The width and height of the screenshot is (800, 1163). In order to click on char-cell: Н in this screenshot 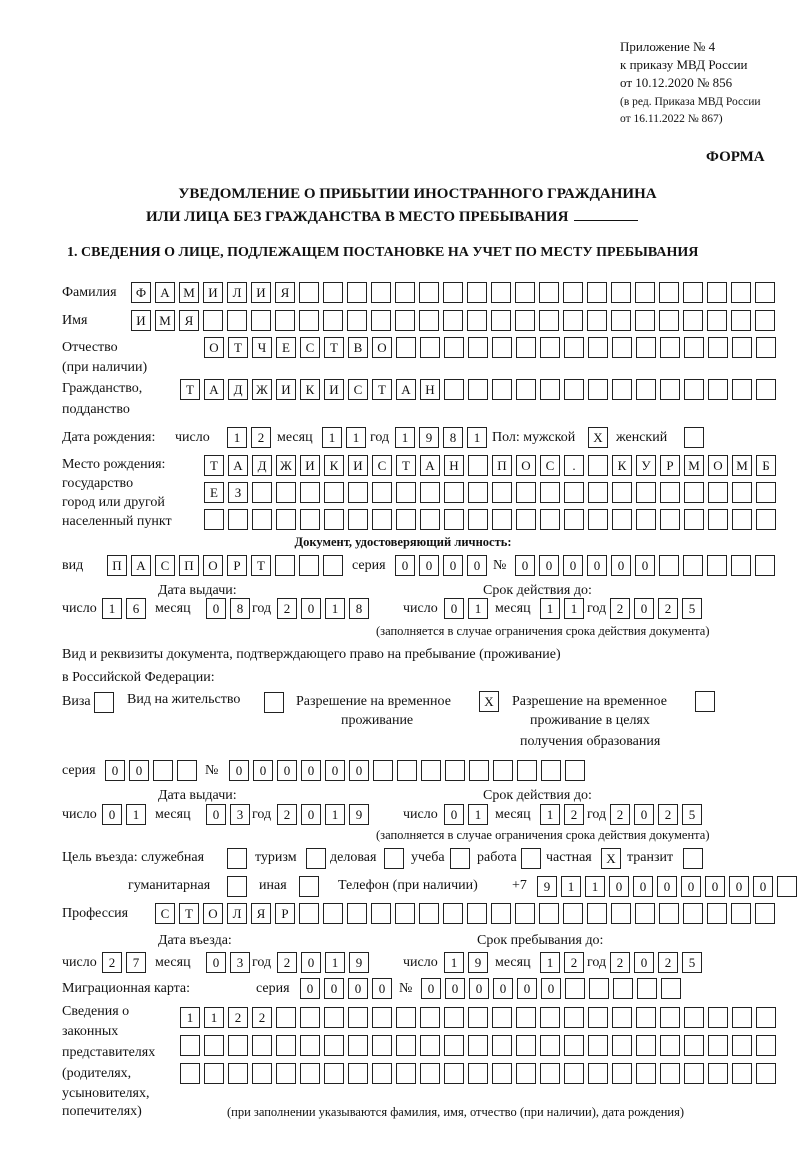, I will do `click(454, 465)`.